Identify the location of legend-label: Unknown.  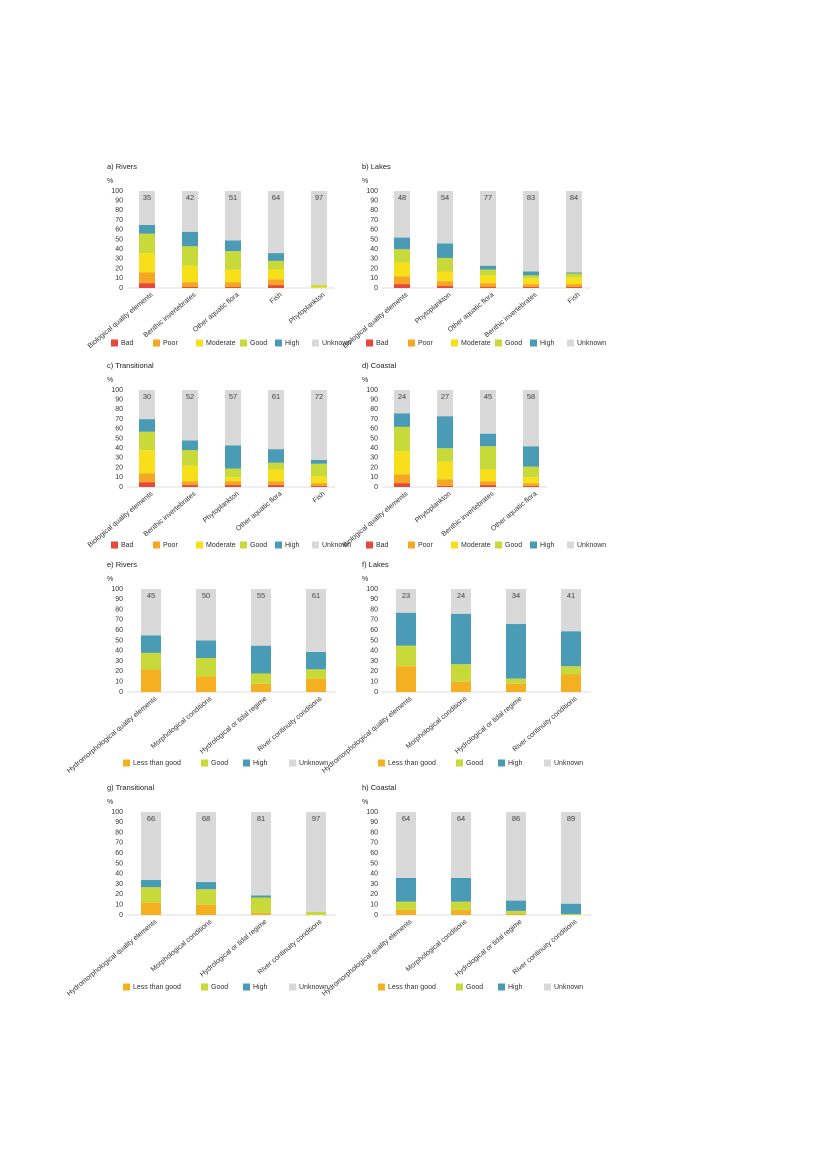
(336, 343).